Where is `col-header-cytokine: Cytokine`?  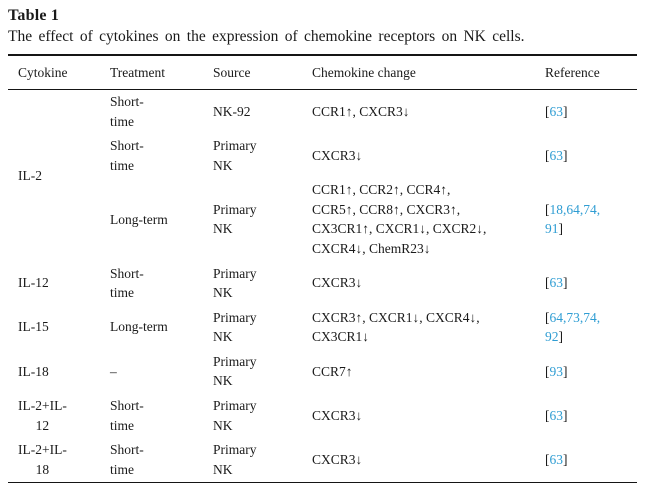
col-header-cytokine: Cytokine is located at coordinates (54, 72).